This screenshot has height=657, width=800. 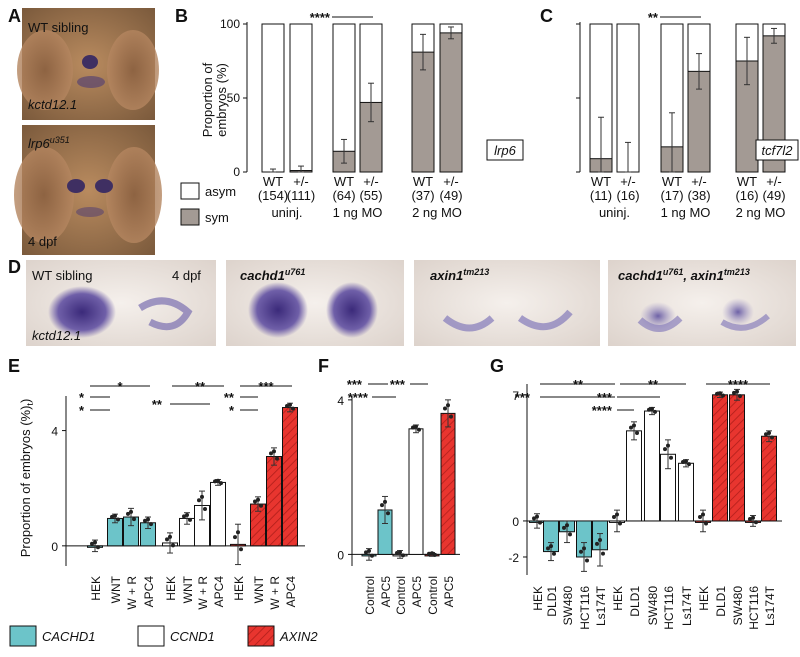 I want to click on chartF-sig-label-2: ***, so click(x=398, y=384).